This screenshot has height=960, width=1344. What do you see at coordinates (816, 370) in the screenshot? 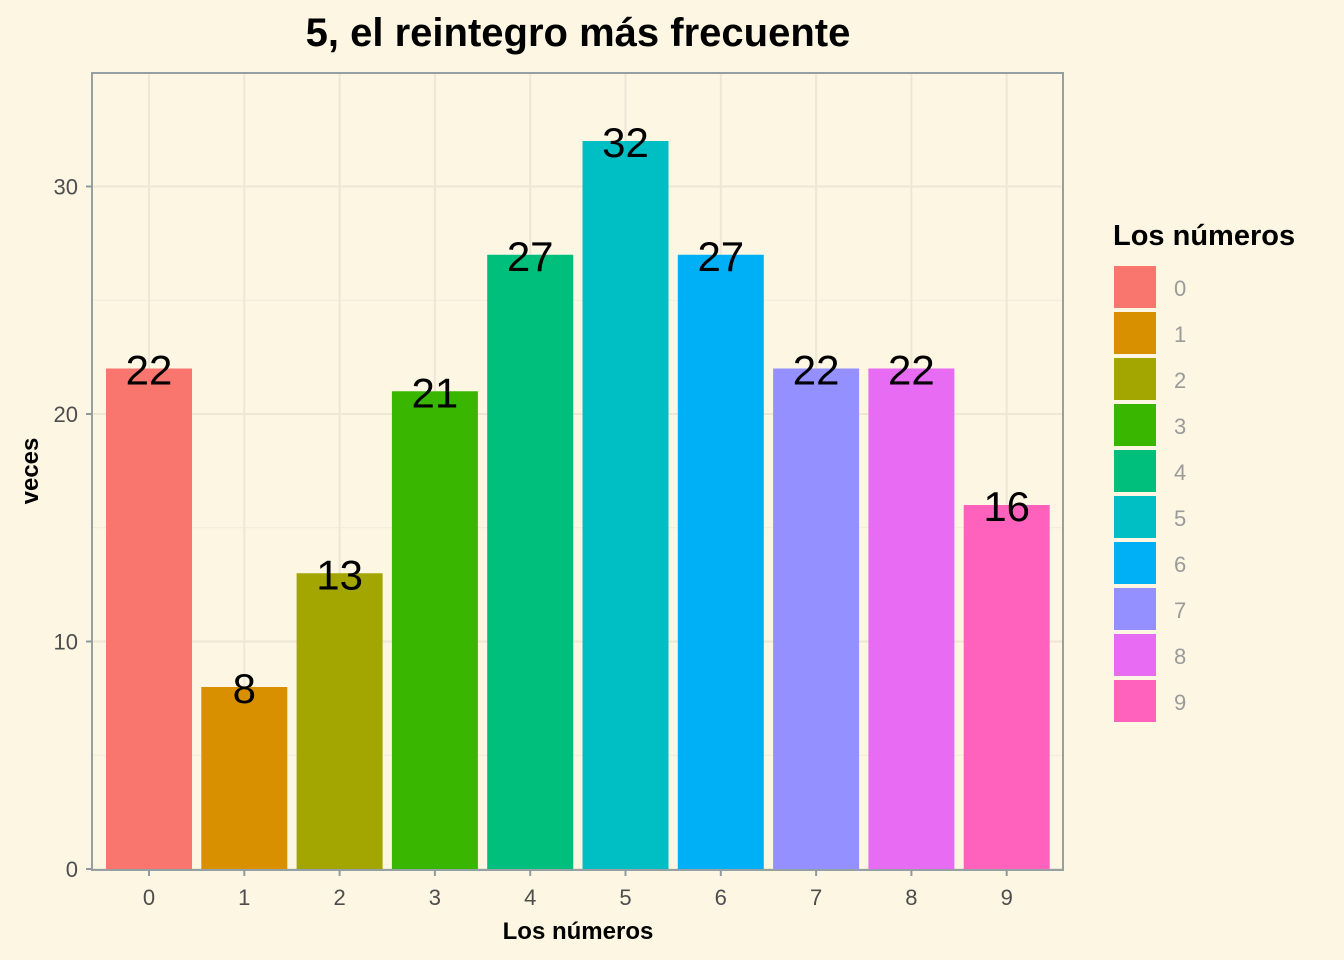
I see `data-label-7: 22` at bounding box center [816, 370].